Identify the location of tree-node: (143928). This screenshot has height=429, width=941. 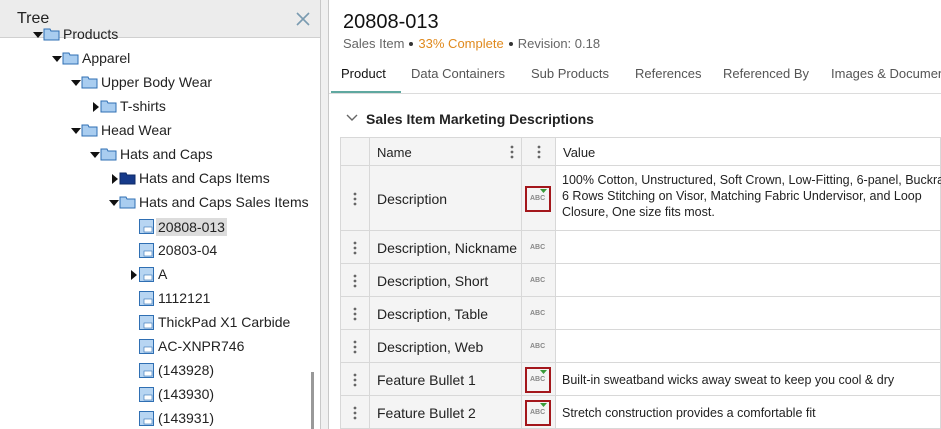
(186, 370).